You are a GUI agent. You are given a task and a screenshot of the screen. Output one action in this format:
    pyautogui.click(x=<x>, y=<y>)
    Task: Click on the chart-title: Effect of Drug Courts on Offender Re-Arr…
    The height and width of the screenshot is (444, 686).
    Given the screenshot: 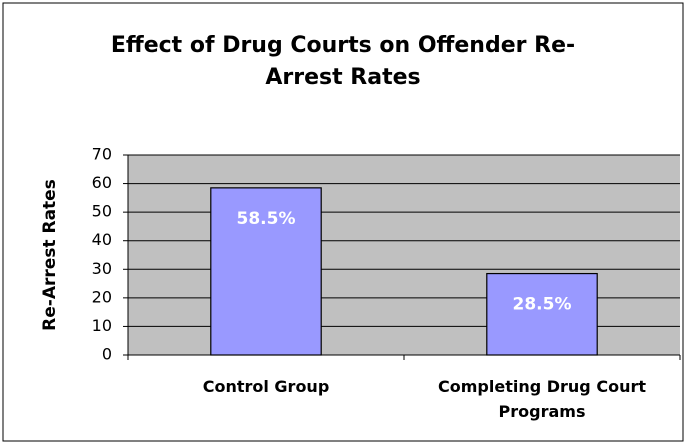 What is the action you would take?
    pyautogui.click(x=343, y=61)
    